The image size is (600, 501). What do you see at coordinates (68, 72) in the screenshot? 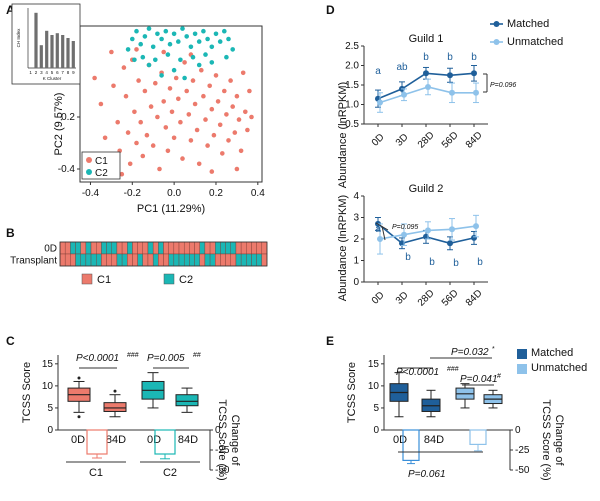
I see `inset-x-tick-label: 8` at bounding box center [68, 72].